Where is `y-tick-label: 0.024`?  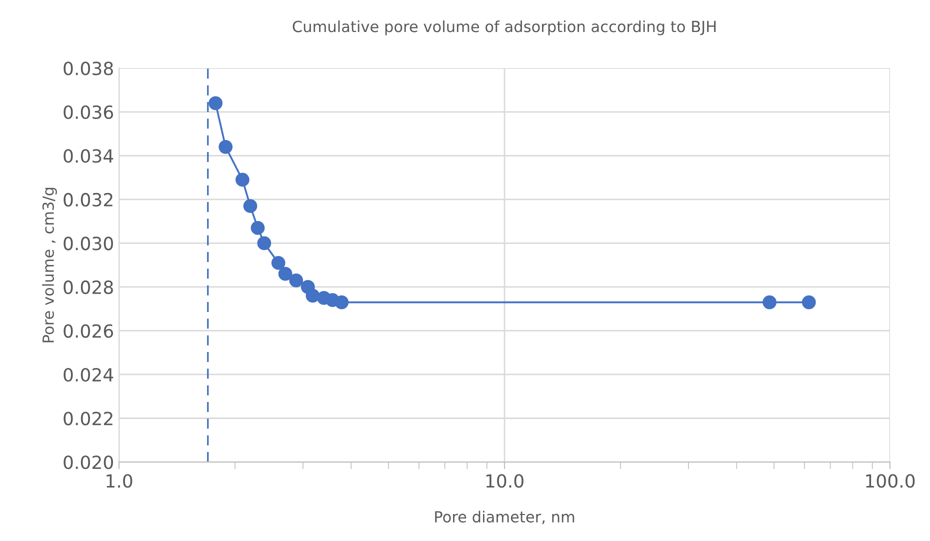
y-tick-label: 0.024 is located at coordinates (89, 375).